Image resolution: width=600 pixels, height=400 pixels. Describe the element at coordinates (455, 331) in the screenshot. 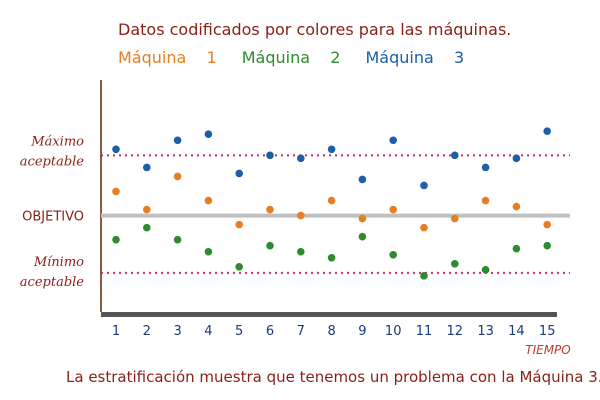

I see `x-tick-label: 12` at that location.